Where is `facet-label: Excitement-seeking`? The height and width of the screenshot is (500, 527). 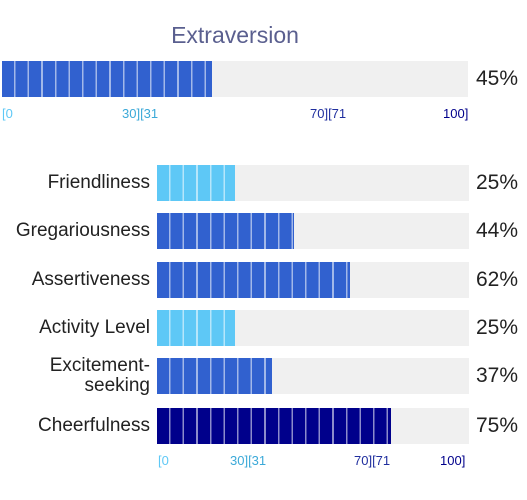
facet-label: Excitement-seeking is located at coordinates (99, 375).